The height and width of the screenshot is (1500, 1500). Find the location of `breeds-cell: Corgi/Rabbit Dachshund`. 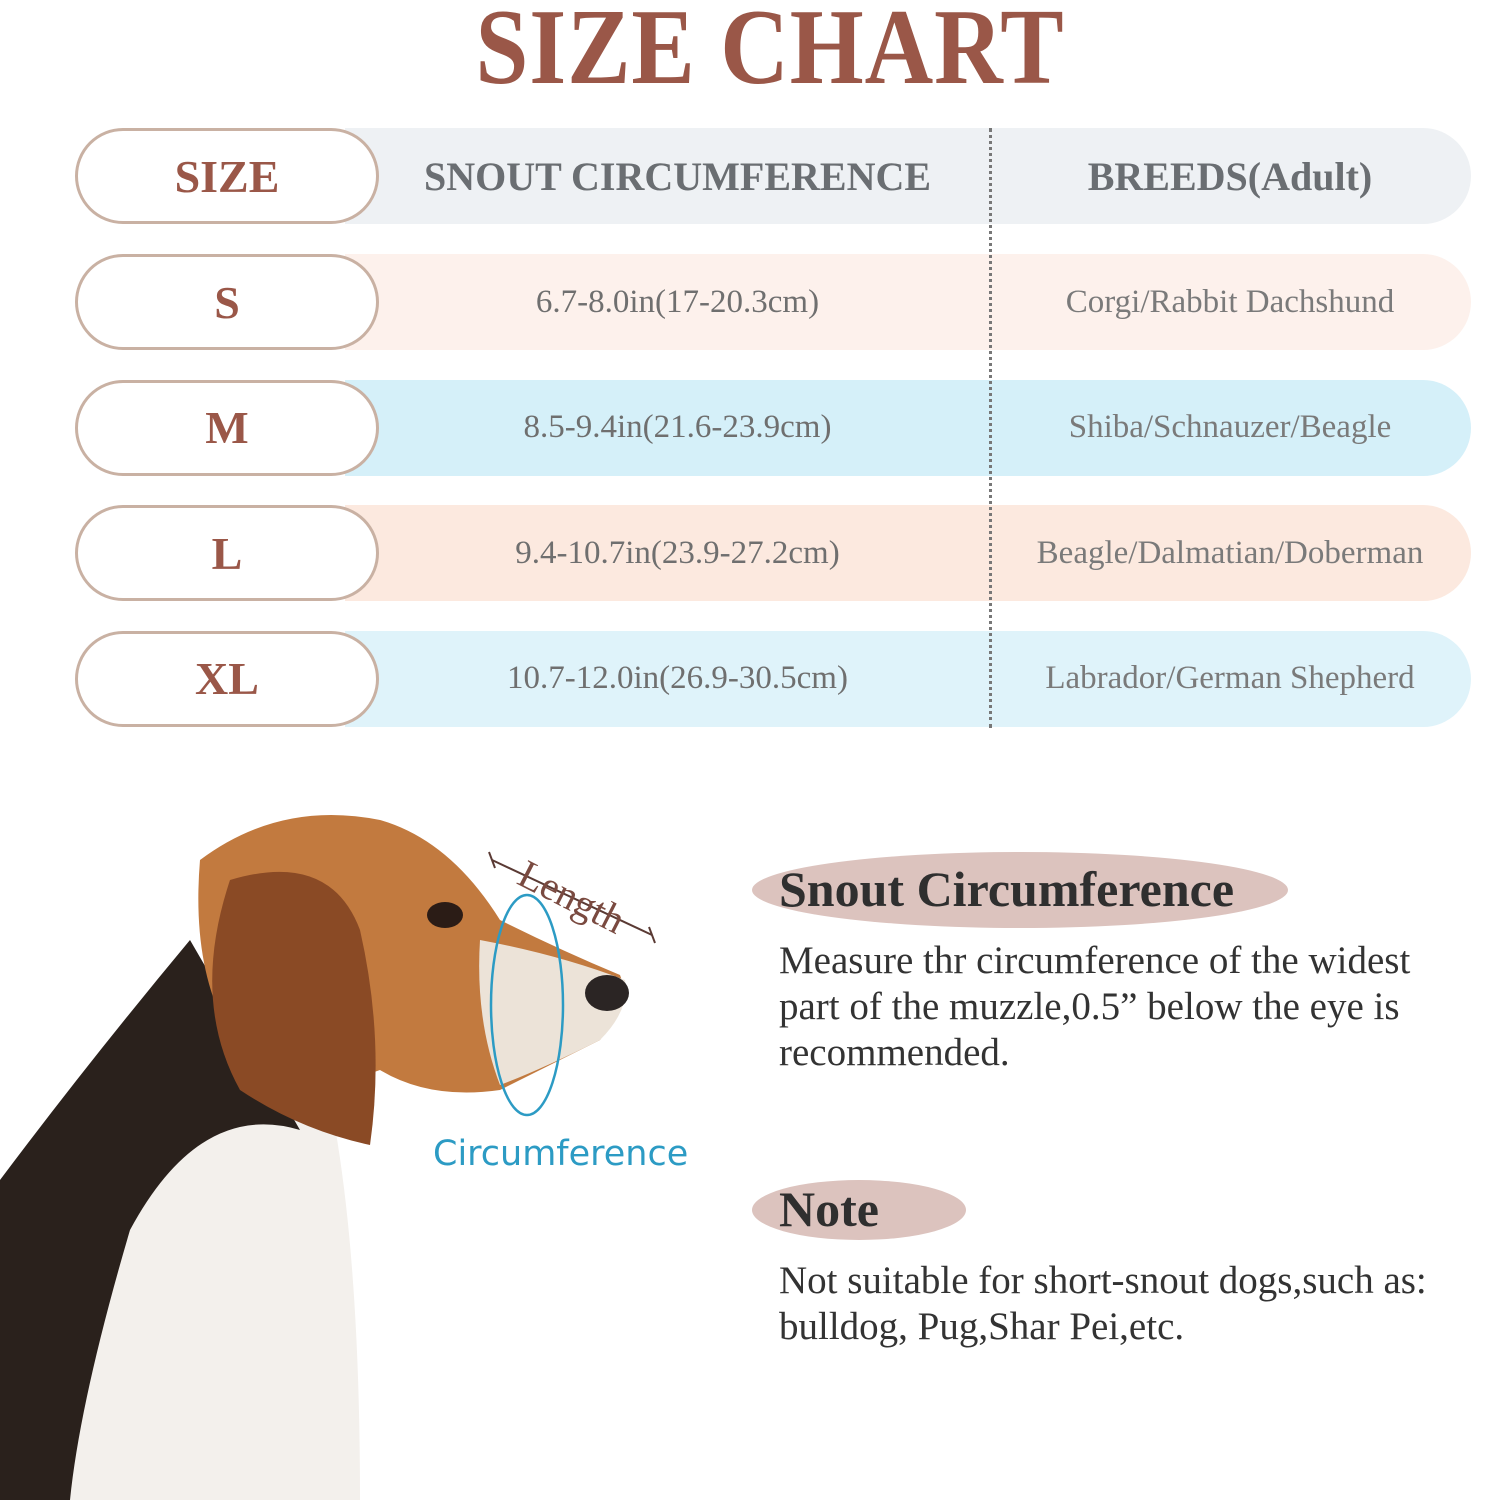

breeds-cell: Corgi/Rabbit Dachshund is located at coordinates (1230, 301).